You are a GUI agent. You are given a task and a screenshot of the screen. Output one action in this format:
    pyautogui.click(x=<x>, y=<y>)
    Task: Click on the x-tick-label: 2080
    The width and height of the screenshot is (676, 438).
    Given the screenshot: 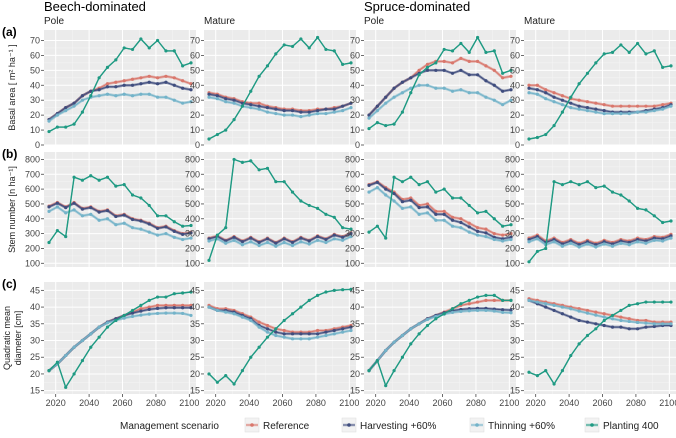 What is the action you would take?
    pyautogui.click(x=476, y=403)
    